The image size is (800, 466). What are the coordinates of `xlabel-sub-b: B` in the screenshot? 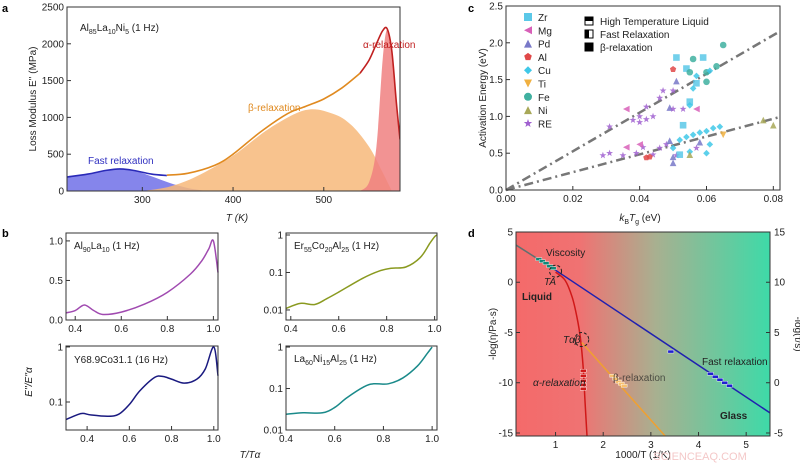 It's located at (626, 222).